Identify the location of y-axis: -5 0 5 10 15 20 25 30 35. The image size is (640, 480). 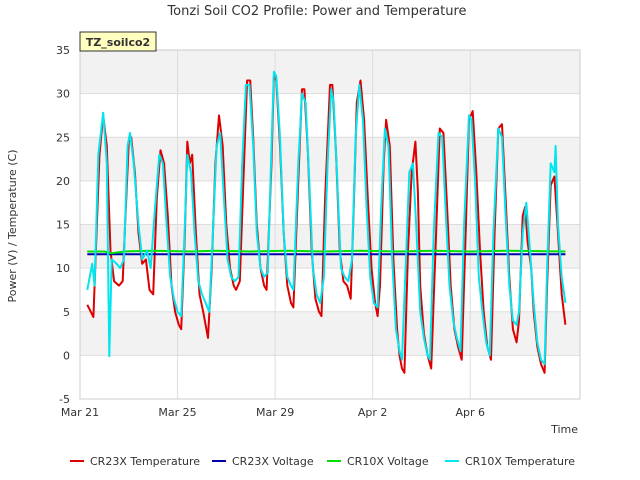
(63, 225).